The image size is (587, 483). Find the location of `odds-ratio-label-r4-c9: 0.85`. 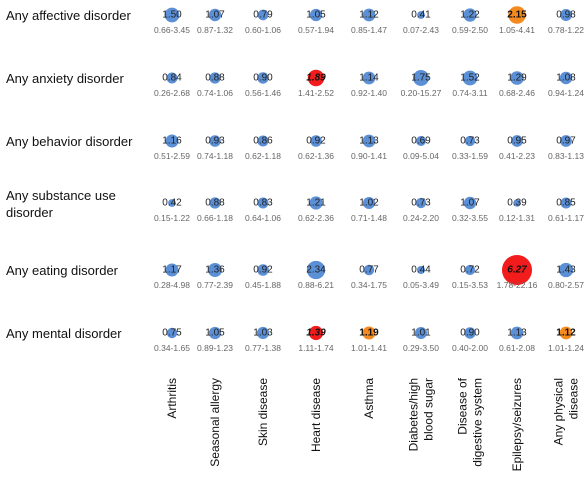

odds-ratio-label-r4-c9: 0.85 is located at coordinates (566, 203).